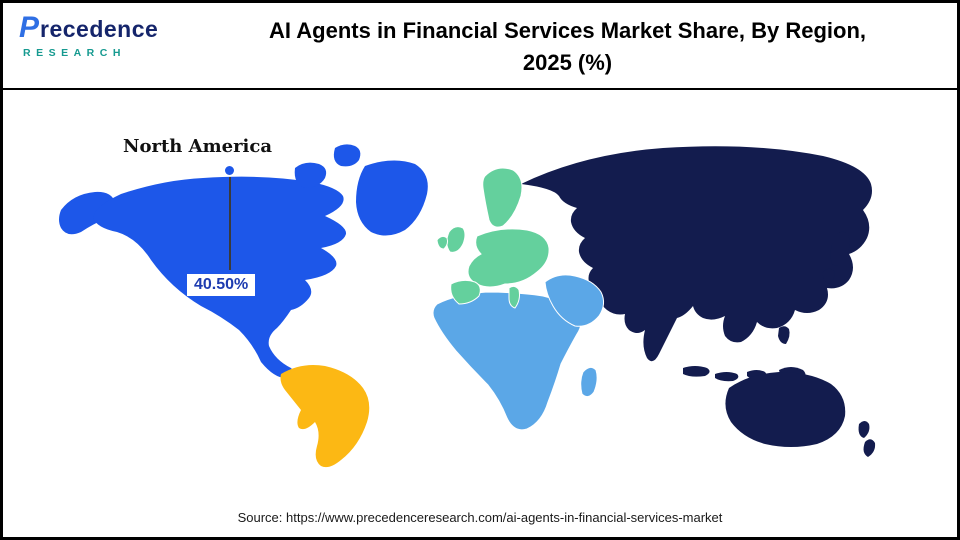 The height and width of the screenshot is (540, 960). I want to click on chart-title-line2: 2025 (%), so click(567, 62).